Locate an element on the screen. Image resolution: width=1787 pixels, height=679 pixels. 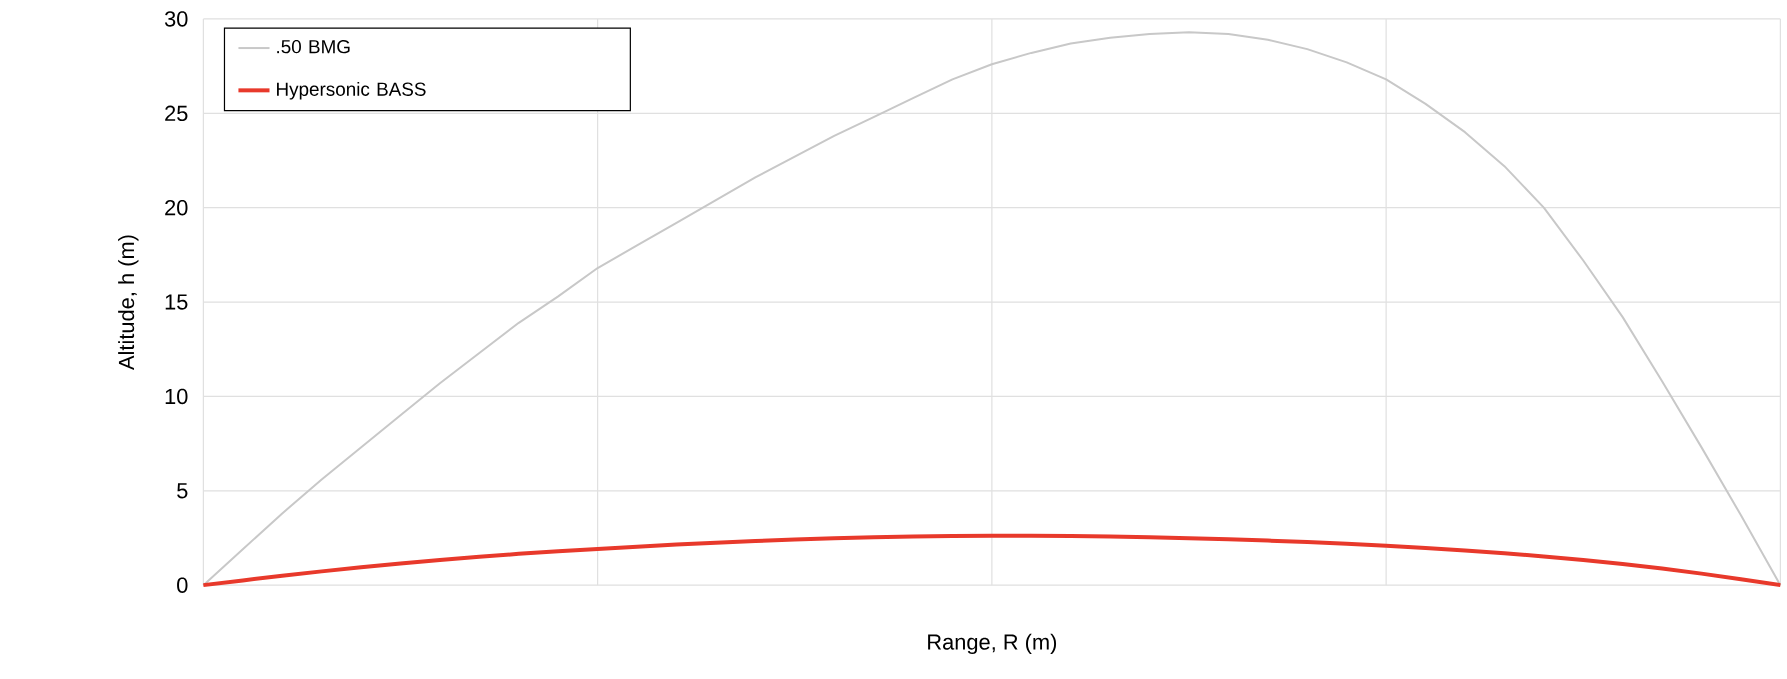
y-axis-title: Altitude, h (m) is located at coordinates (128, 303).